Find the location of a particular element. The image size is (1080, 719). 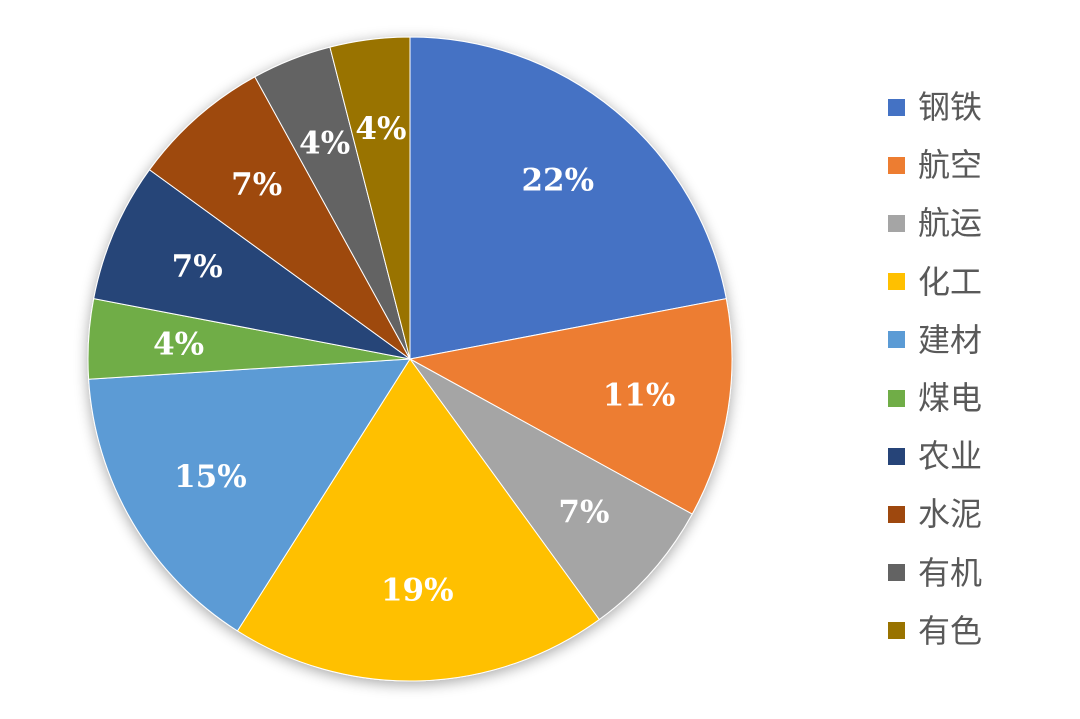

legend-label: 建材 is located at coordinates (950, 339).